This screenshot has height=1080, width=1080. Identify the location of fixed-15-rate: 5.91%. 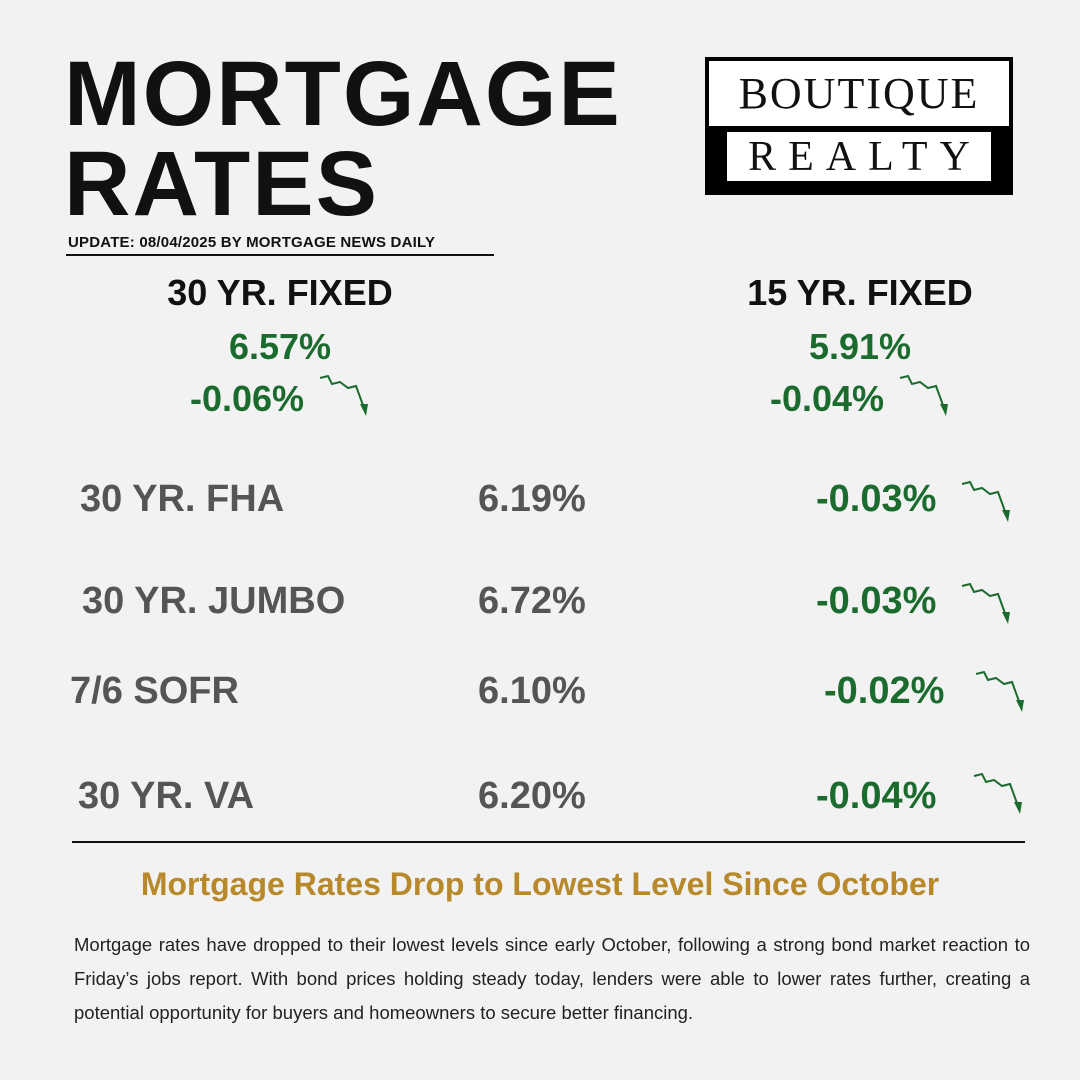
(860, 346).